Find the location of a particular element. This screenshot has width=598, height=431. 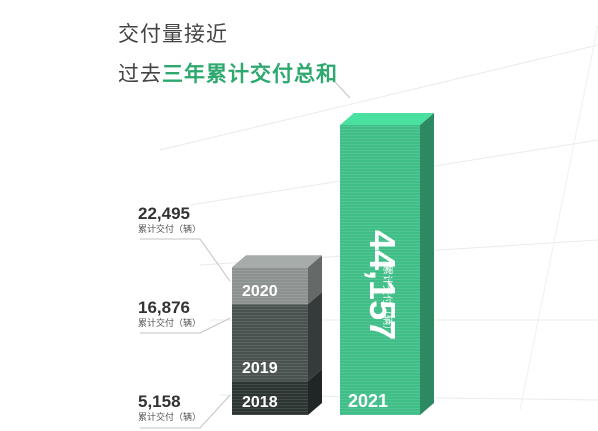

bar-2021-top is located at coordinates (387, 119).